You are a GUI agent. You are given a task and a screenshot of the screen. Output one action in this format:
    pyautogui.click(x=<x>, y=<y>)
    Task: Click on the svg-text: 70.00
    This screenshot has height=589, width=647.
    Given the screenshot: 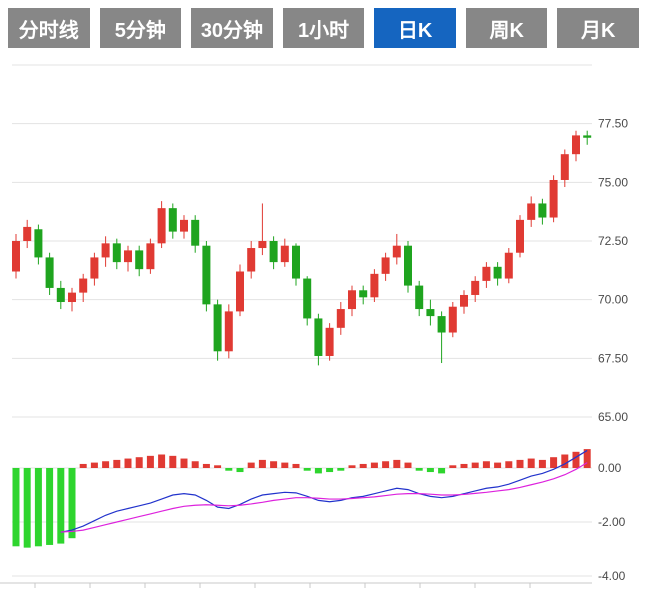 What is the action you would take?
    pyautogui.click(x=613, y=300)
    